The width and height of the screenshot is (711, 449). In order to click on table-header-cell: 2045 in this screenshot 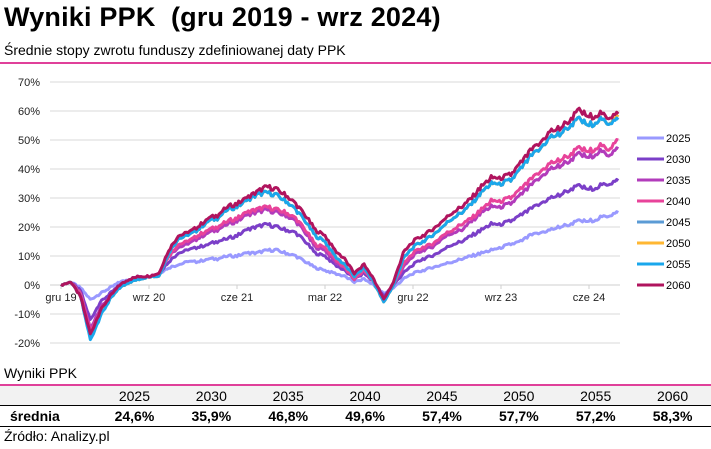, I will do `click(442, 396)`.